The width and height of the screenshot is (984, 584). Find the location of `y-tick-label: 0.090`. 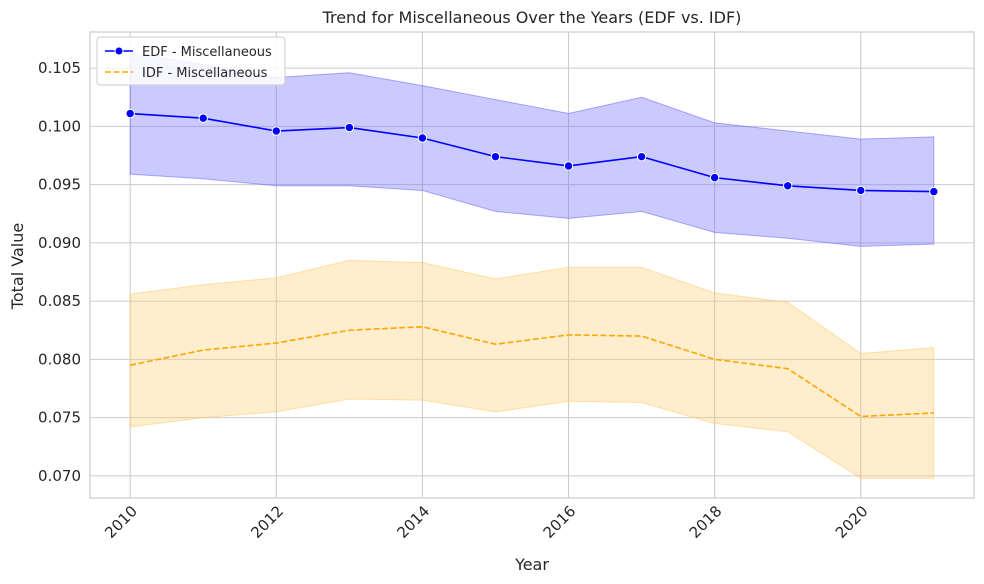

y-tick-label: 0.090 is located at coordinates (59, 243).